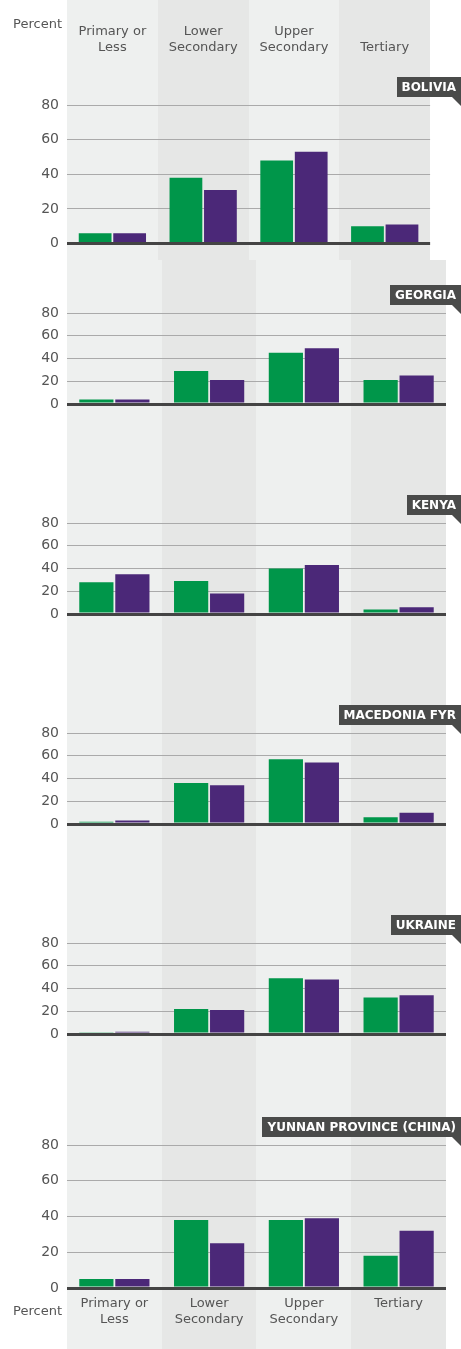 The image size is (461, 1349). I want to click on chart-title: GEORGIA, so click(425, 295).